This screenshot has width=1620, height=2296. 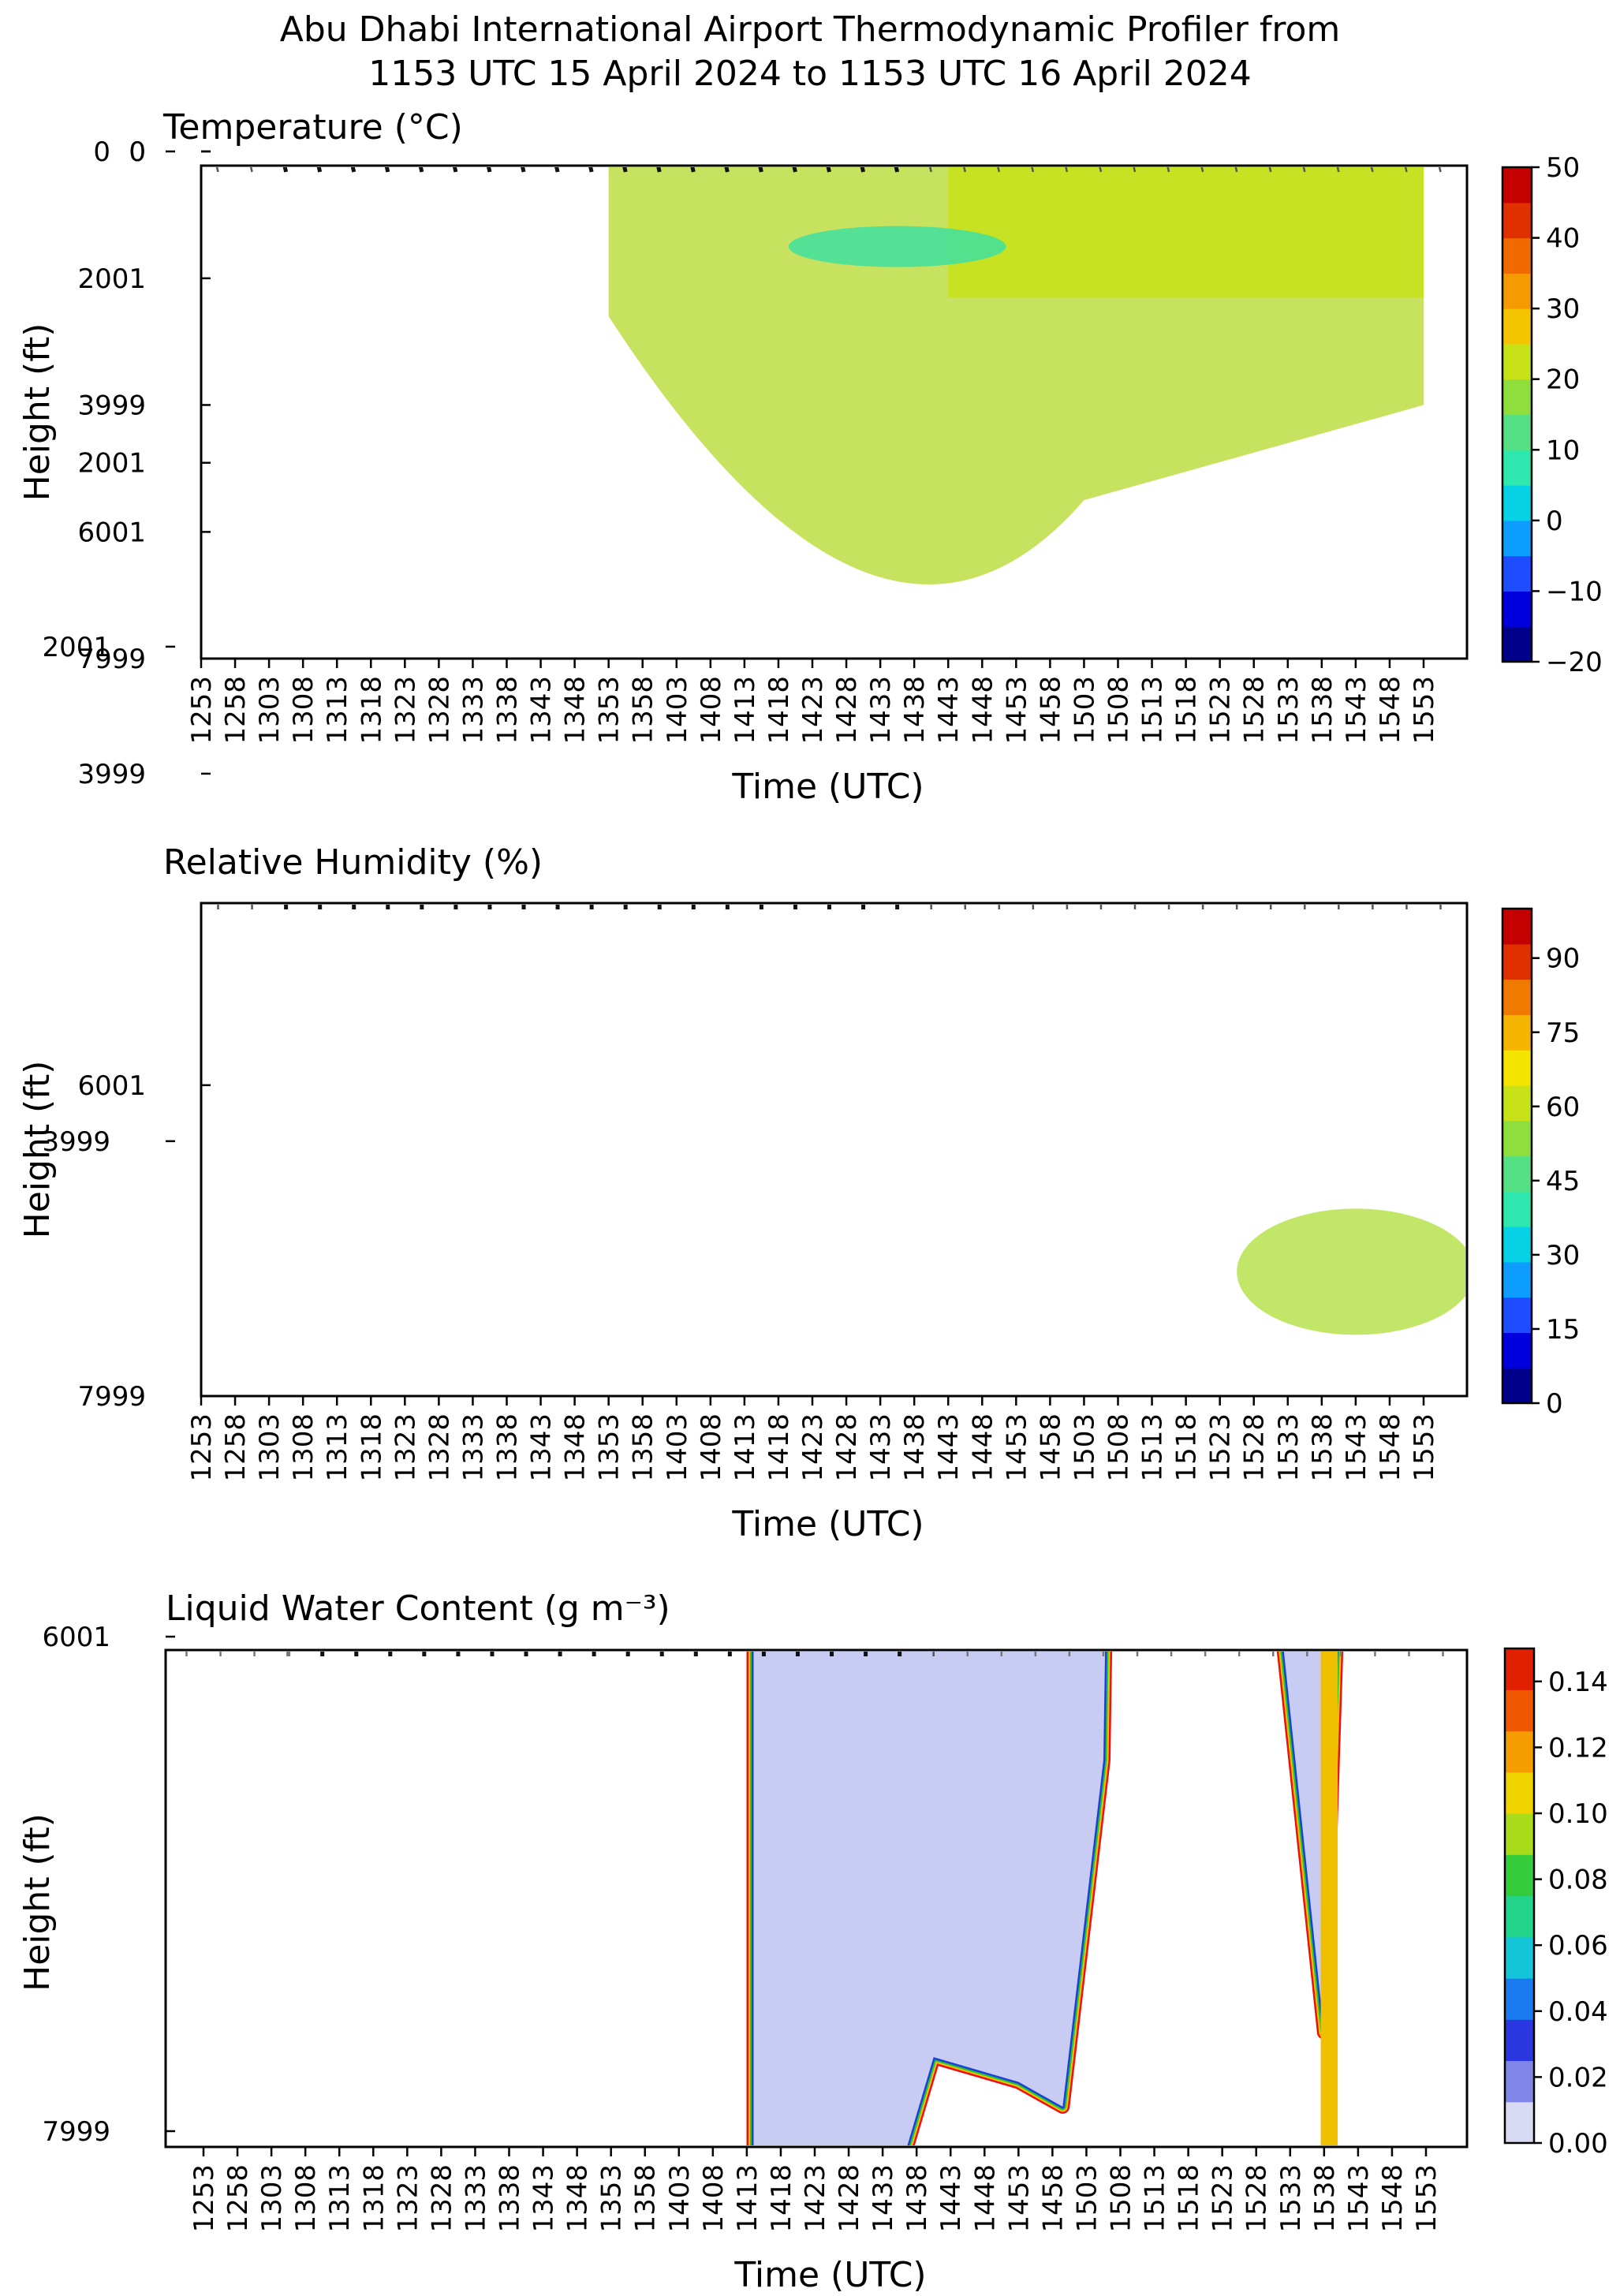 What do you see at coordinates (829, 2275) in the screenshot?
I see `lwc-x-axis-label: Time (UTC)` at bounding box center [829, 2275].